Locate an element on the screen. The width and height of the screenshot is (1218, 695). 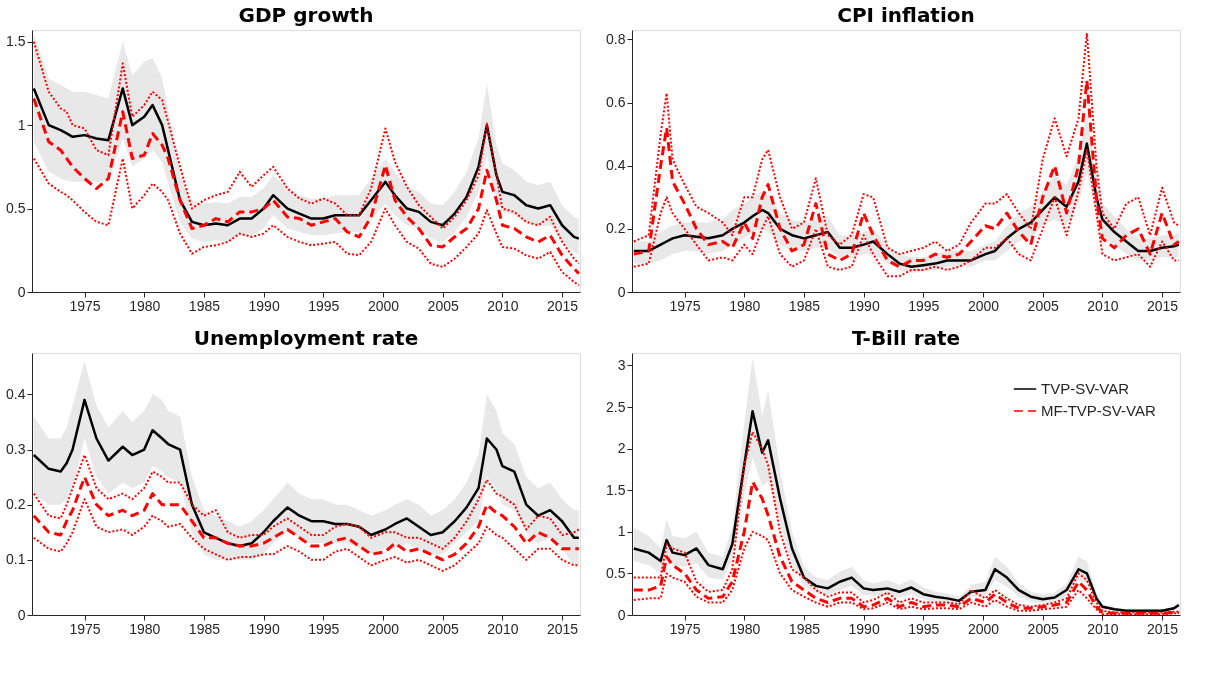
chart-title: Unemployment rate is located at coordinates (306, 338).